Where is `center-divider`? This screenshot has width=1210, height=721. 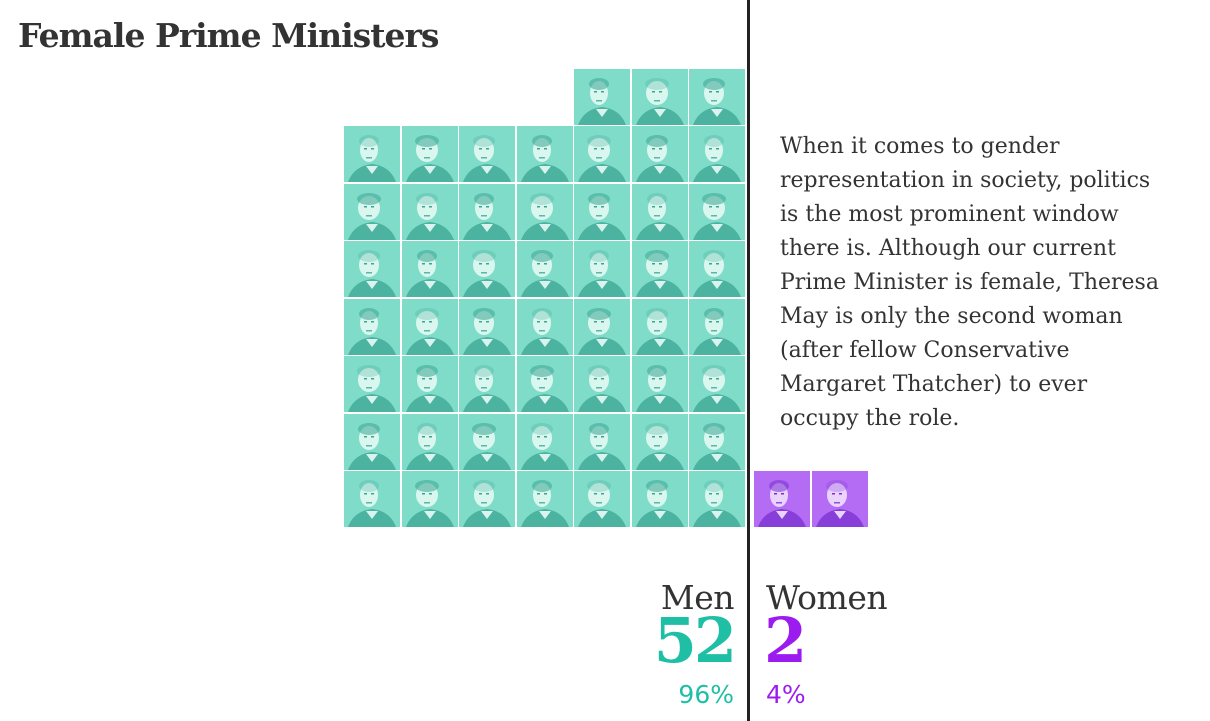
center-divider is located at coordinates (748, 360).